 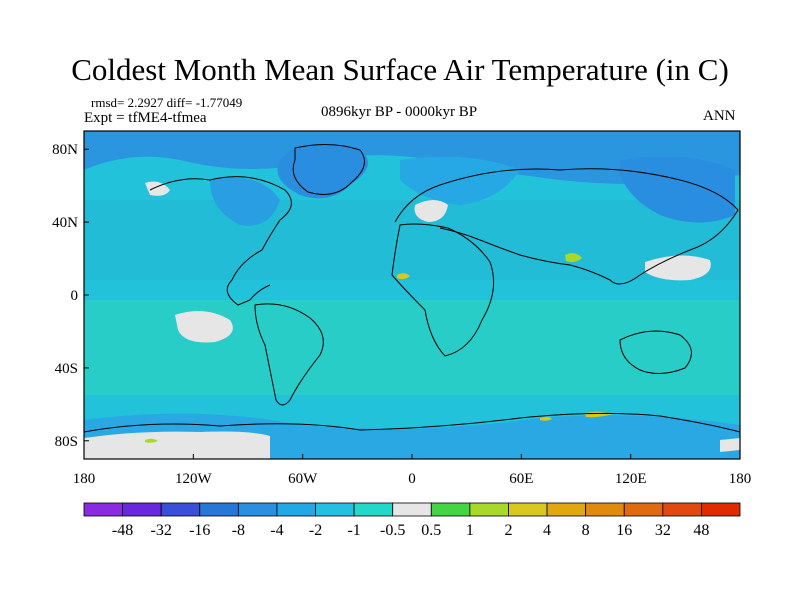 What do you see at coordinates (431, 530) in the screenshot?
I see `colorbar-level-label: 0.5` at bounding box center [431, 530].